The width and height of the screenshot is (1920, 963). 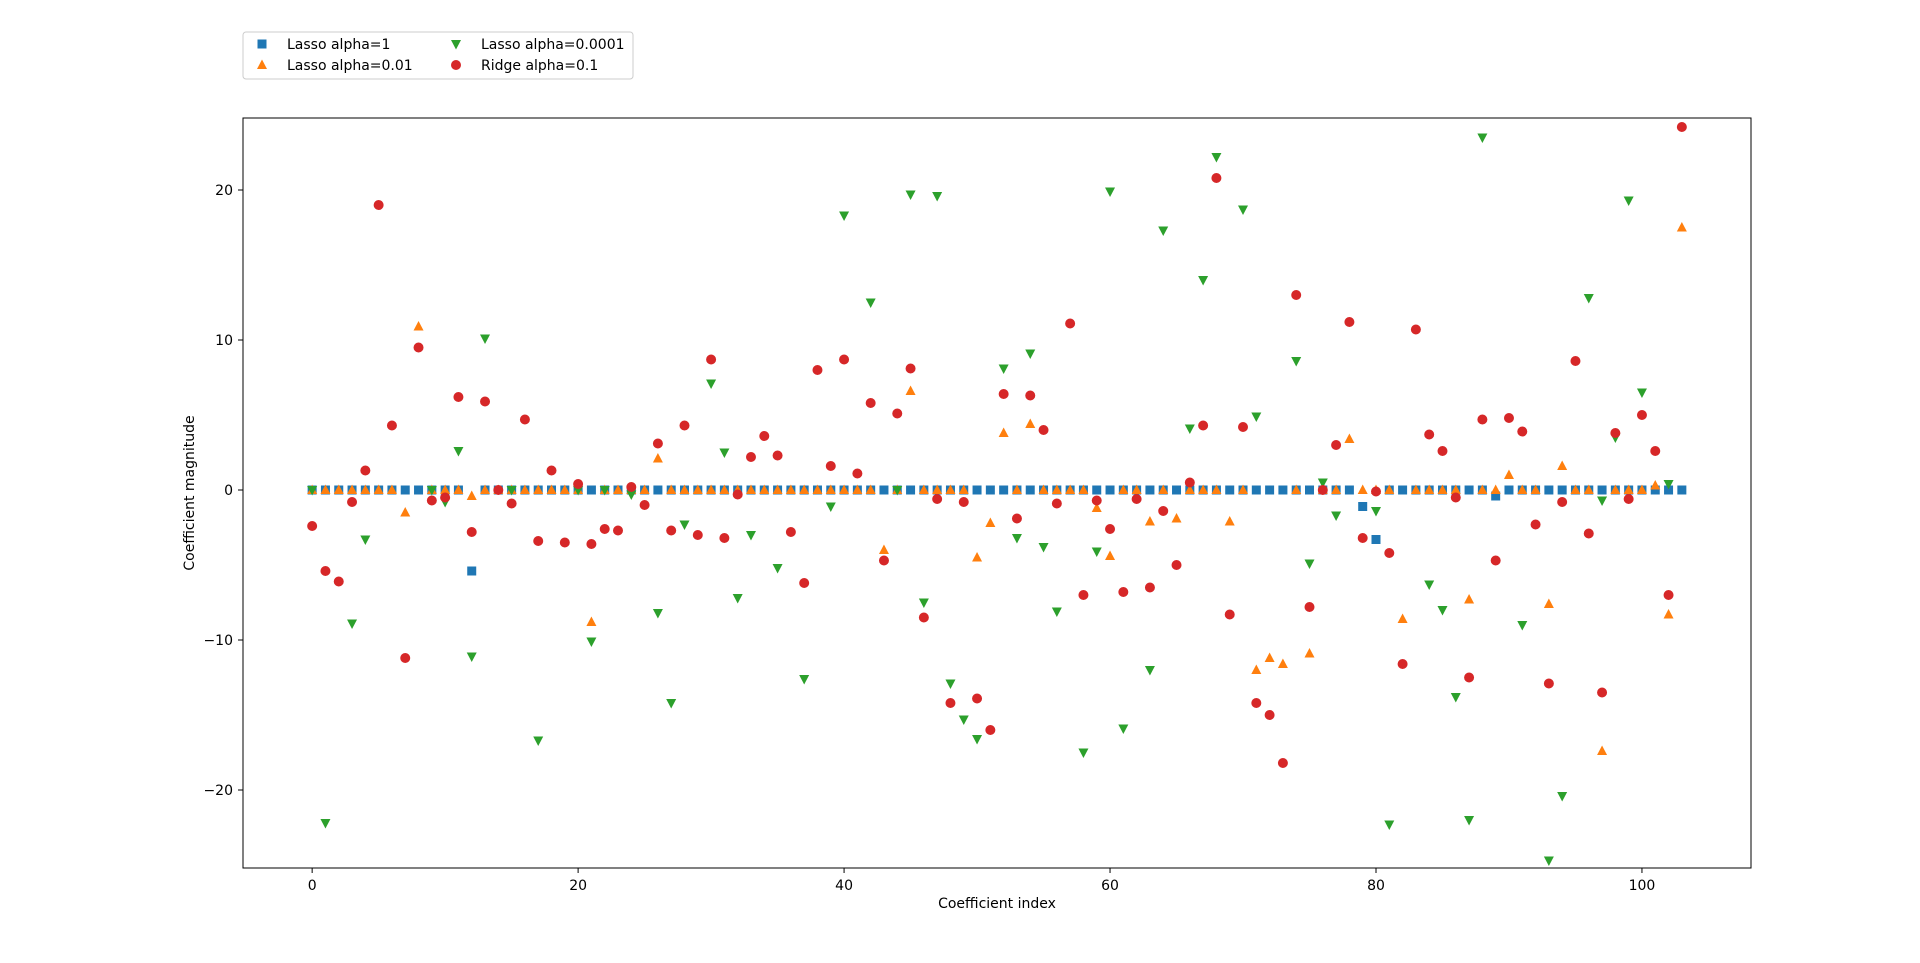 I want to click on legend-entry: Lasso alpha=0.01, so click(x=335, y=66).